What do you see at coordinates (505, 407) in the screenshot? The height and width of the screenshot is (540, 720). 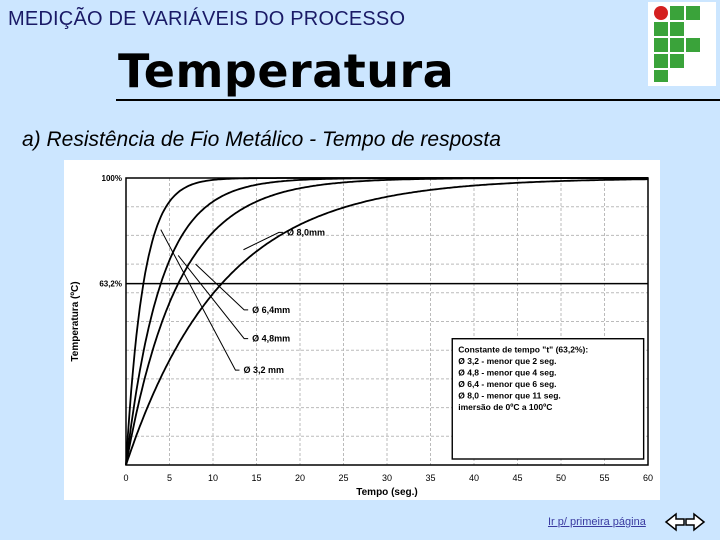 I see `time-constant-line-6: imersão de 0ºC a 100ºC` at bounding box center [505, 407].